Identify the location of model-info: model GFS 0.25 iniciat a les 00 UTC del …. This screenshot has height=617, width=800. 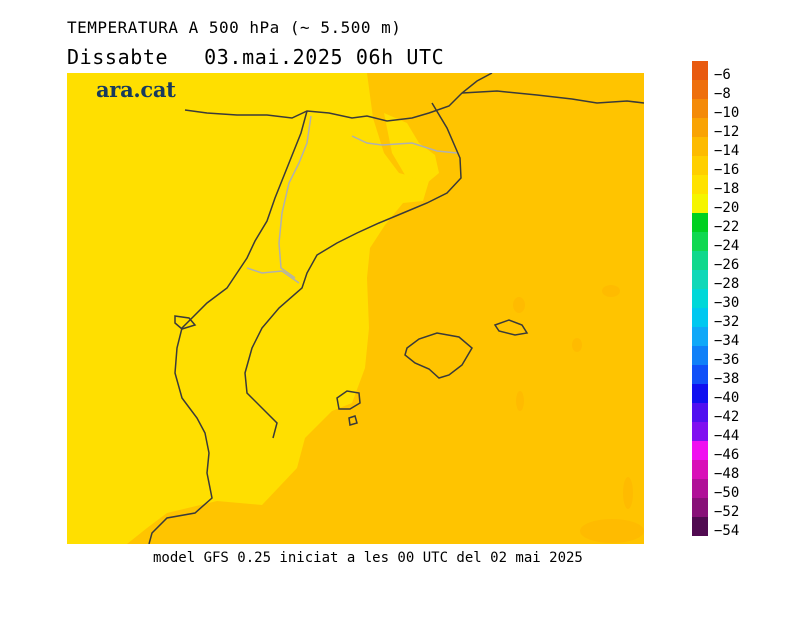
(368, 558).